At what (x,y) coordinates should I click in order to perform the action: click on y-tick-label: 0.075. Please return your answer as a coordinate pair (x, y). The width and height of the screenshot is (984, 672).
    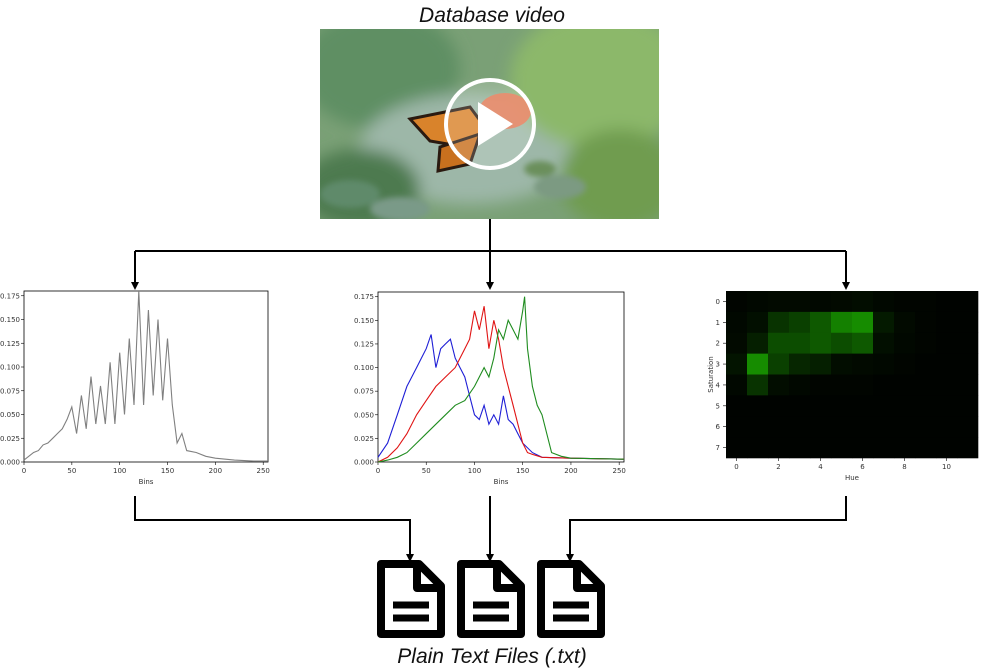
    Looking at the image, I should click on (364, 392).